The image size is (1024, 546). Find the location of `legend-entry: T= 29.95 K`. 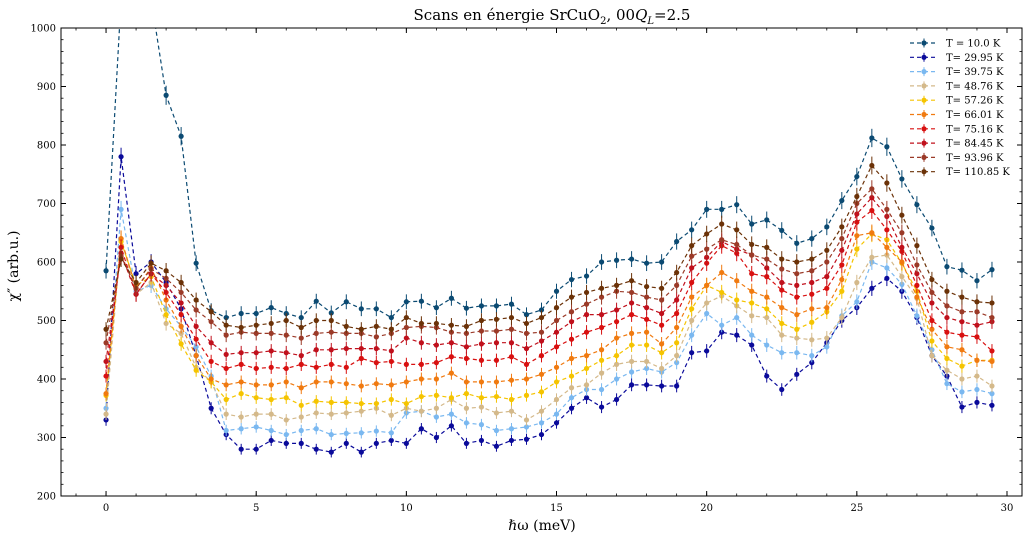

legend-entry: T= 29.95 K is located at coordinates (957, 58).